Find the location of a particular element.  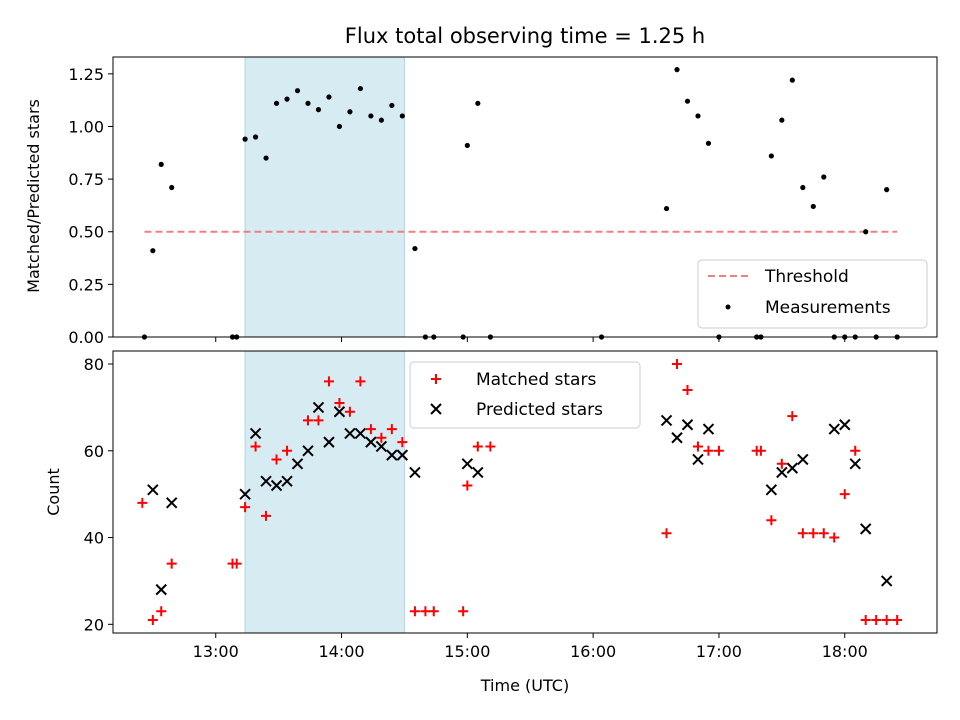

bottom-shaded-span is located at coordinates (324, 492).